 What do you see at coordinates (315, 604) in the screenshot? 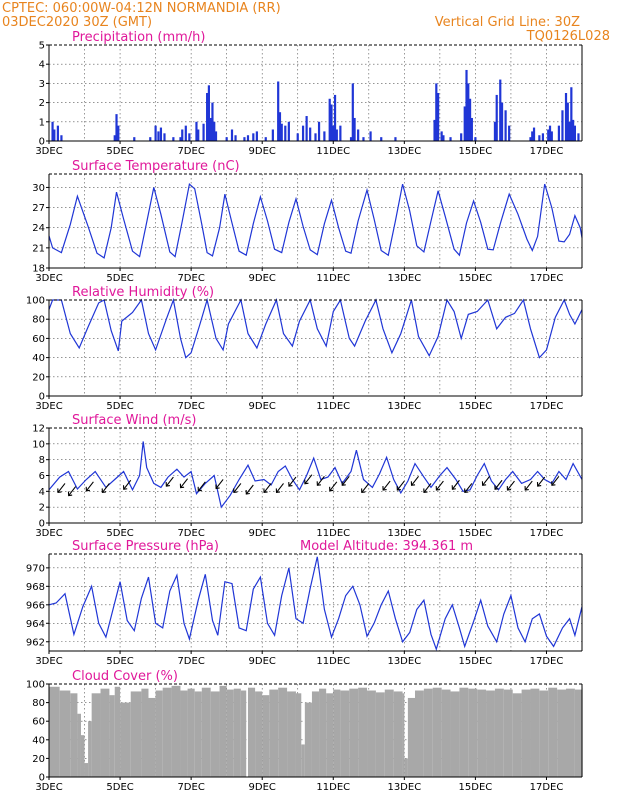
I see `pressure-line` at bounding box center [315, 604].